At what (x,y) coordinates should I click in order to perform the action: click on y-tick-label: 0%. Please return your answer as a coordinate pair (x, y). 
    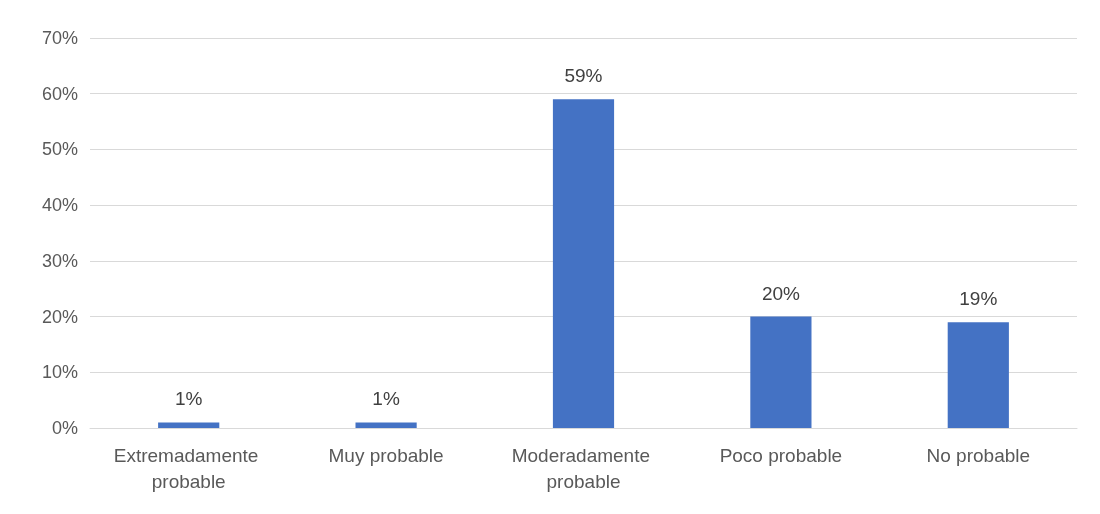
    Looking at the image, I should click on (64, 428).